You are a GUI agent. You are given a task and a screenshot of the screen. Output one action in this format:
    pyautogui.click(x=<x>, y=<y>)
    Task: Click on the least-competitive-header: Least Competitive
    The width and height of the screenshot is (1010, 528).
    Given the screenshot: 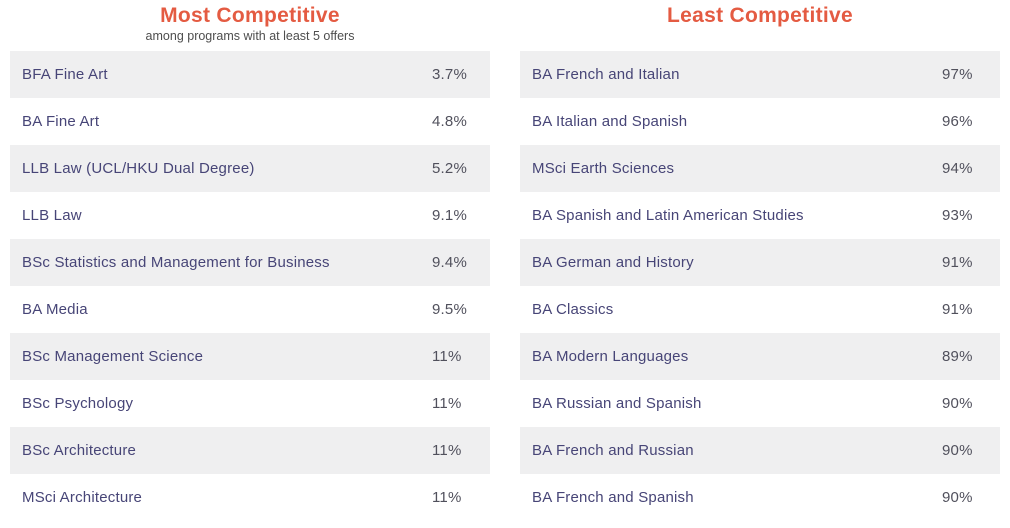 What is the action you would take?
    pyautogui.click(x=760, y=25)
    